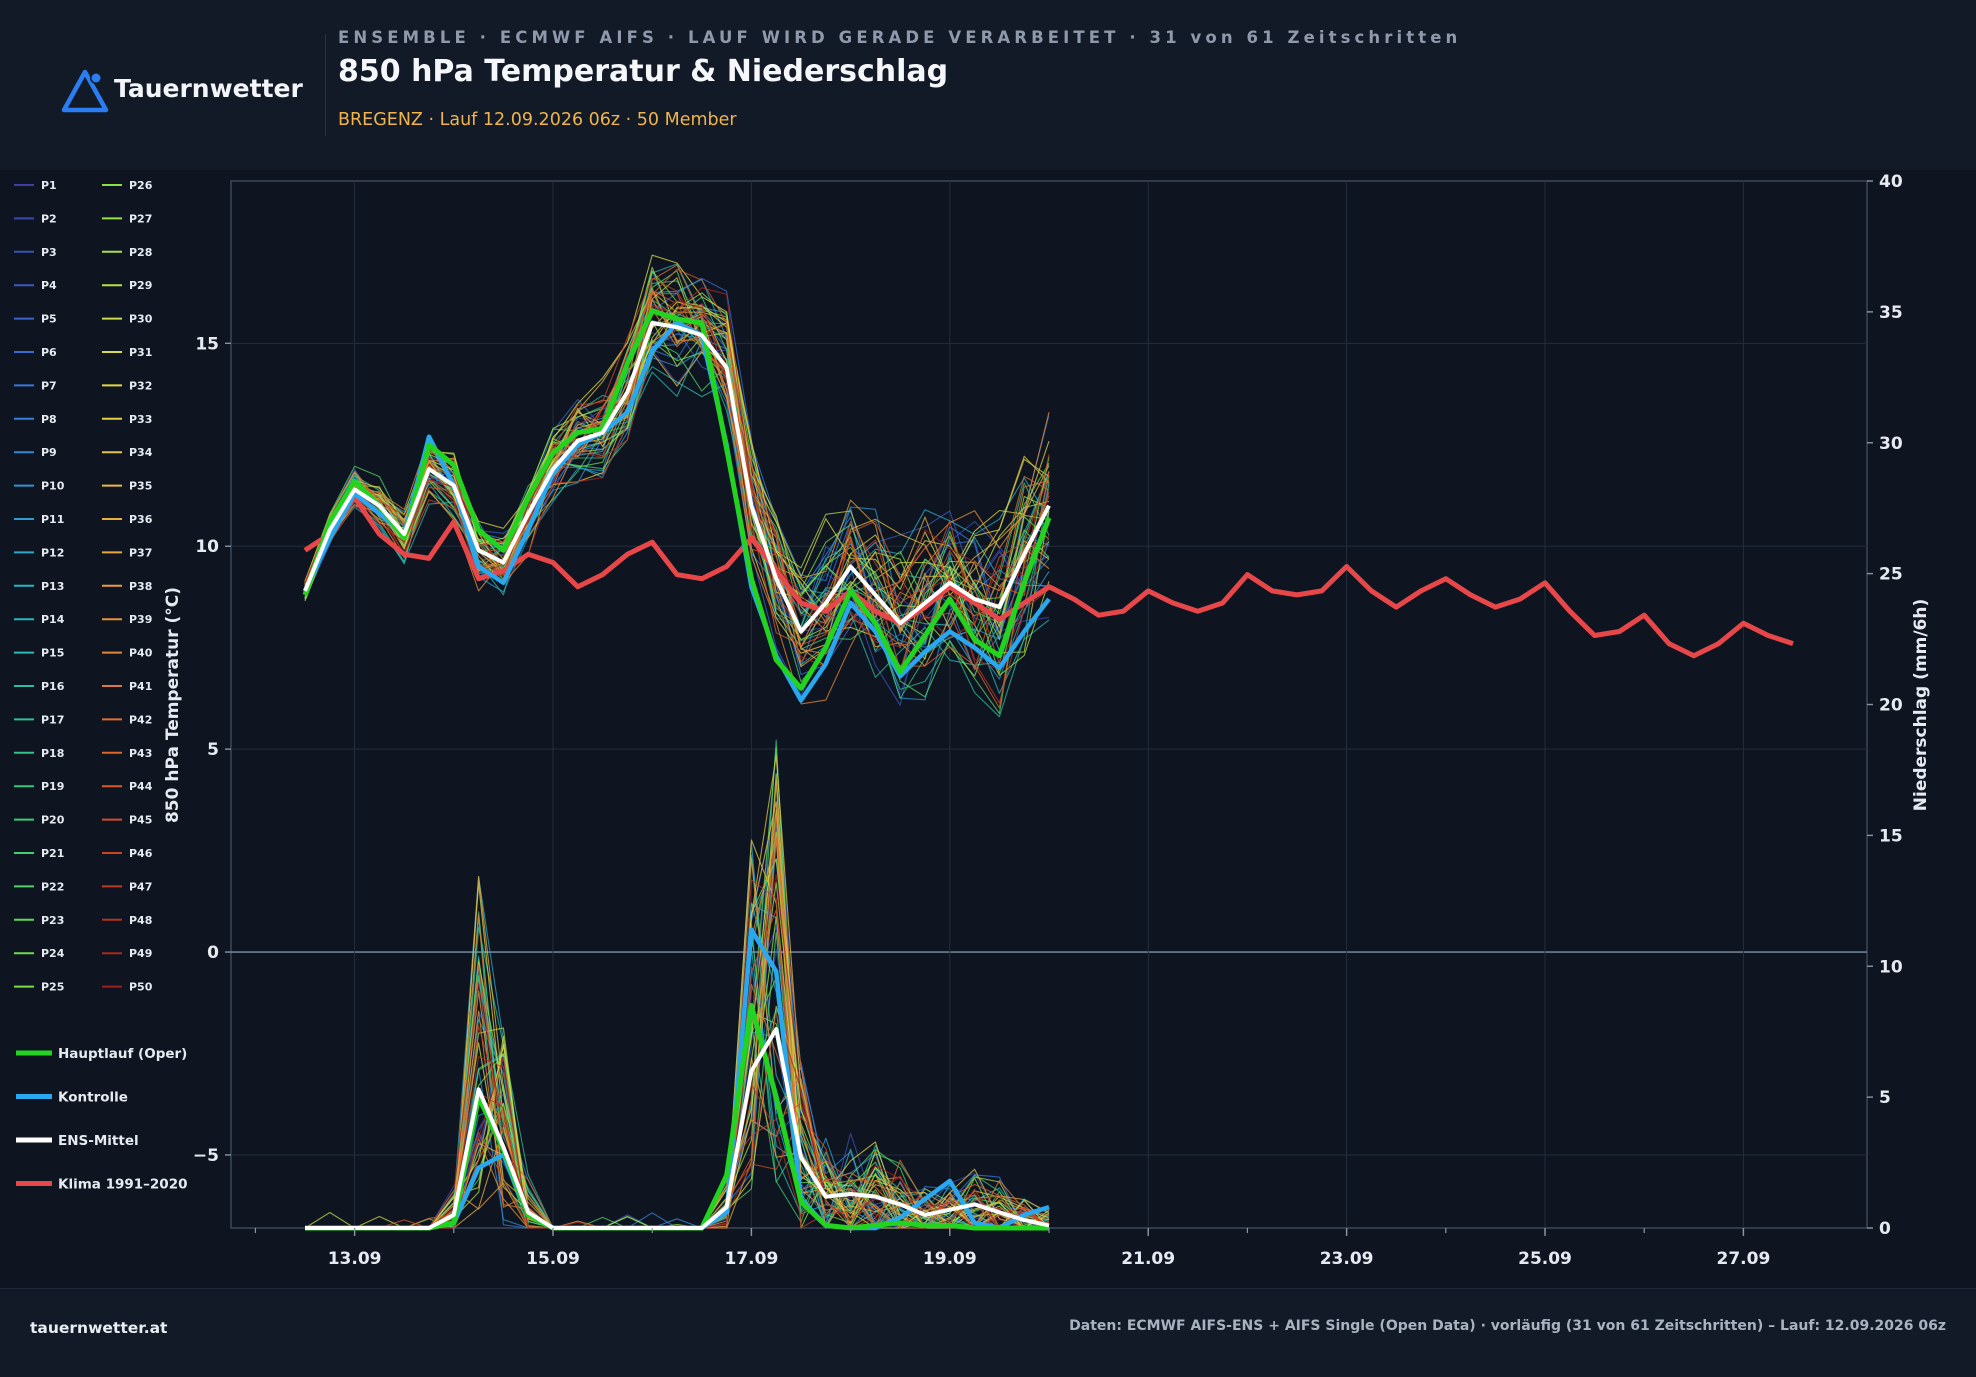  I want to click on x-tick-label: 17.09, so click(752, 1259).